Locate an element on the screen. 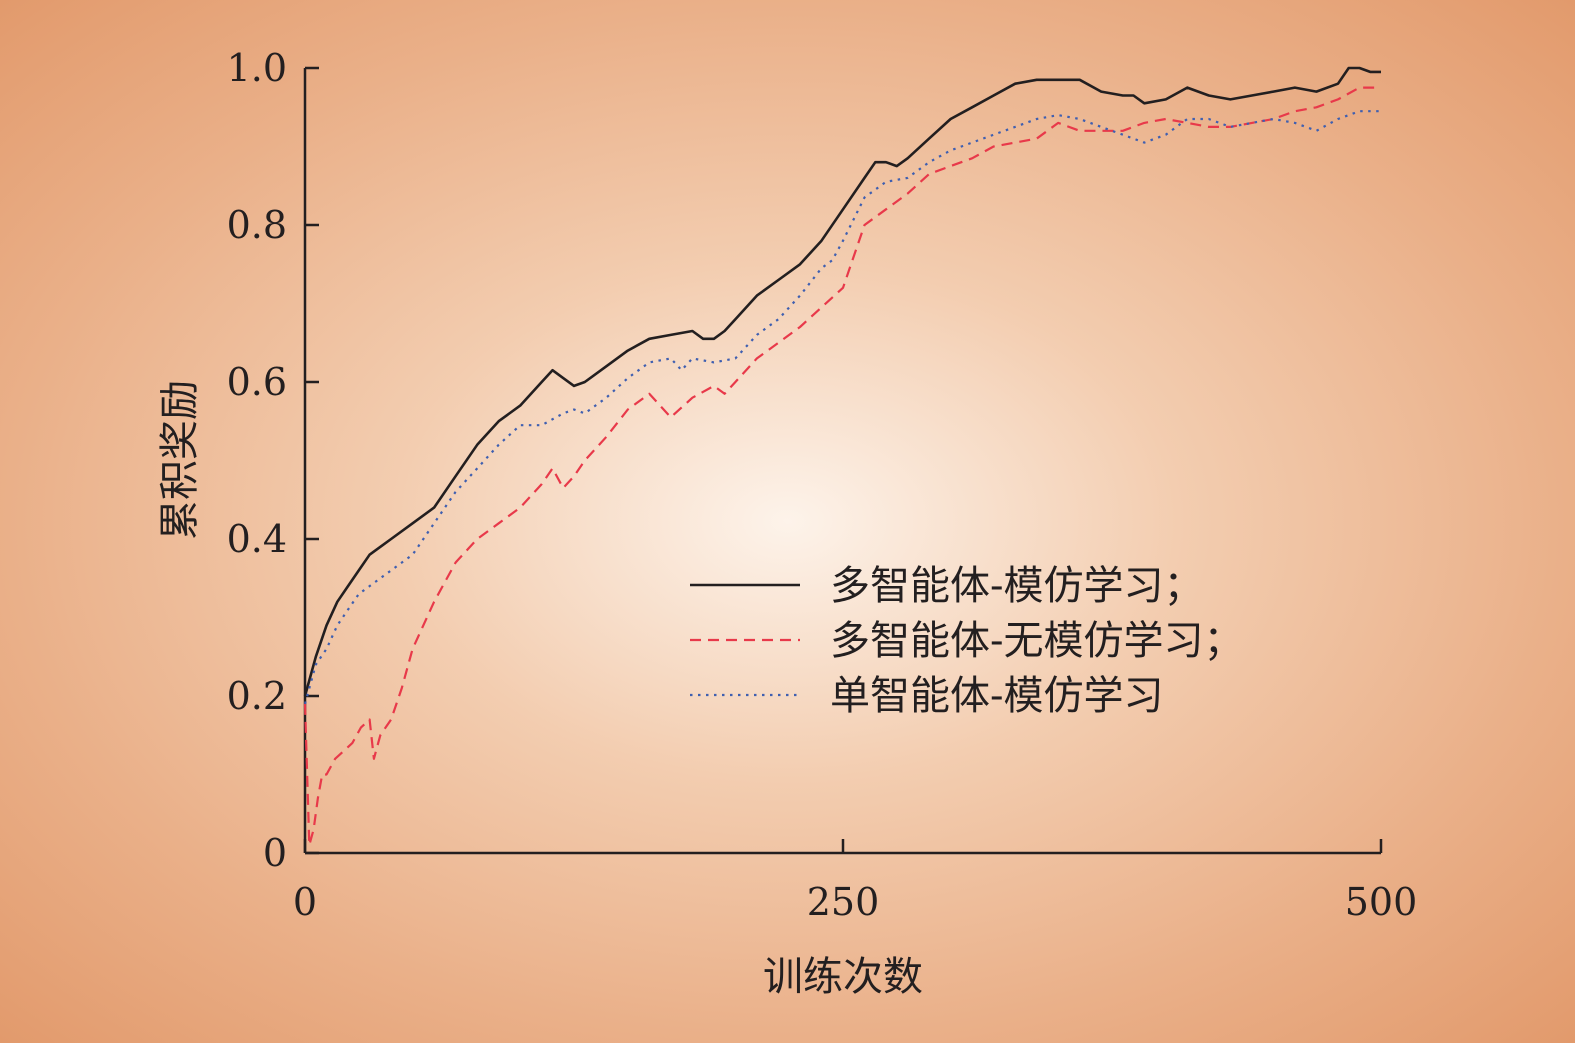  legend: 多智能体-模仿学习； 多智能体-无模仿学习； 单智能体-模仿学习 is located at coordinates (967, 641).